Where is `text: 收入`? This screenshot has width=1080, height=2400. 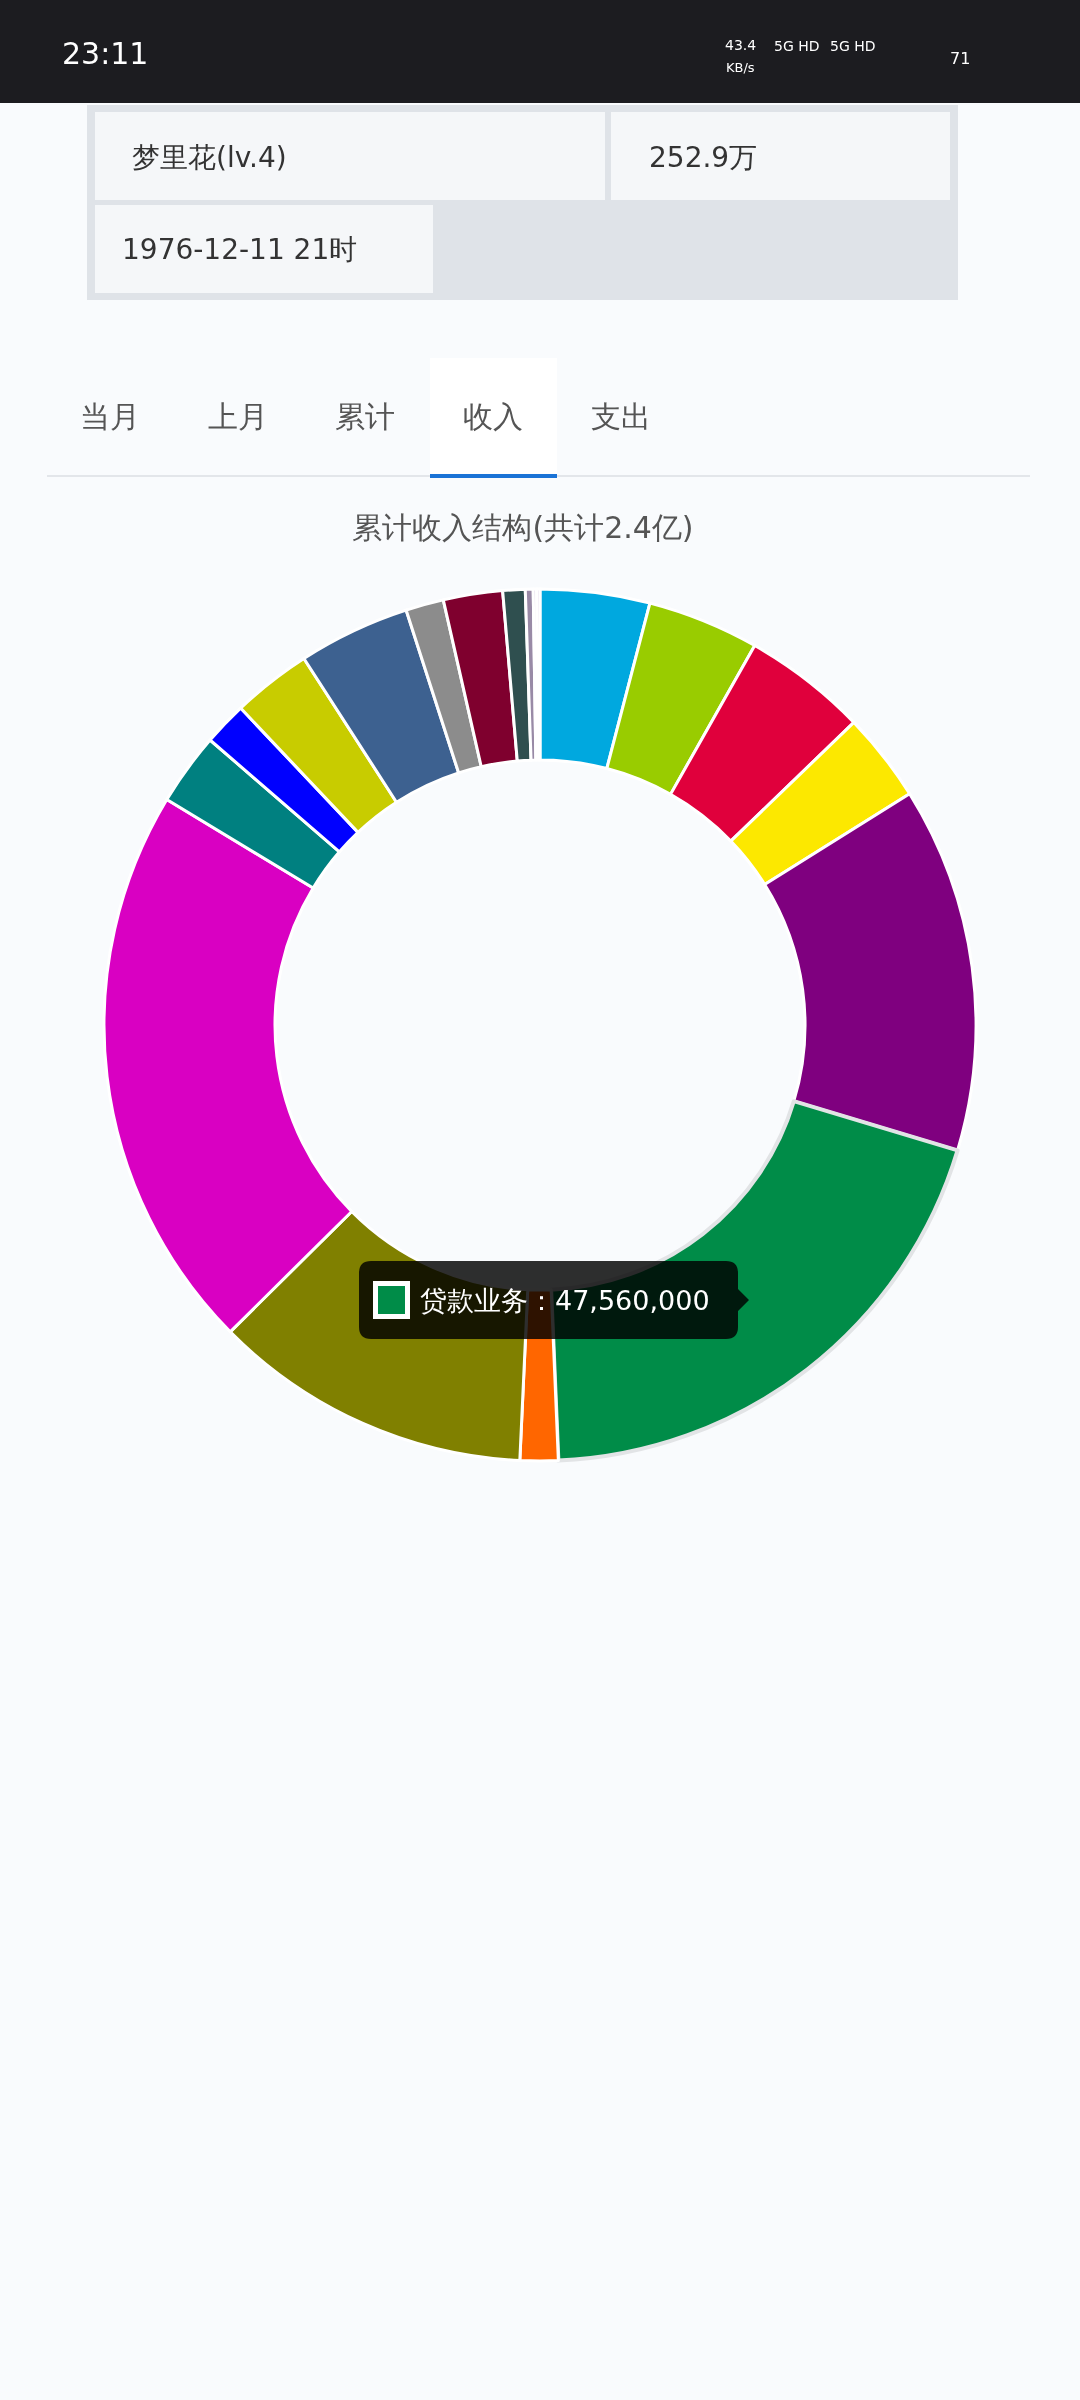 text: 收入 is located at coordinates (493, 416).